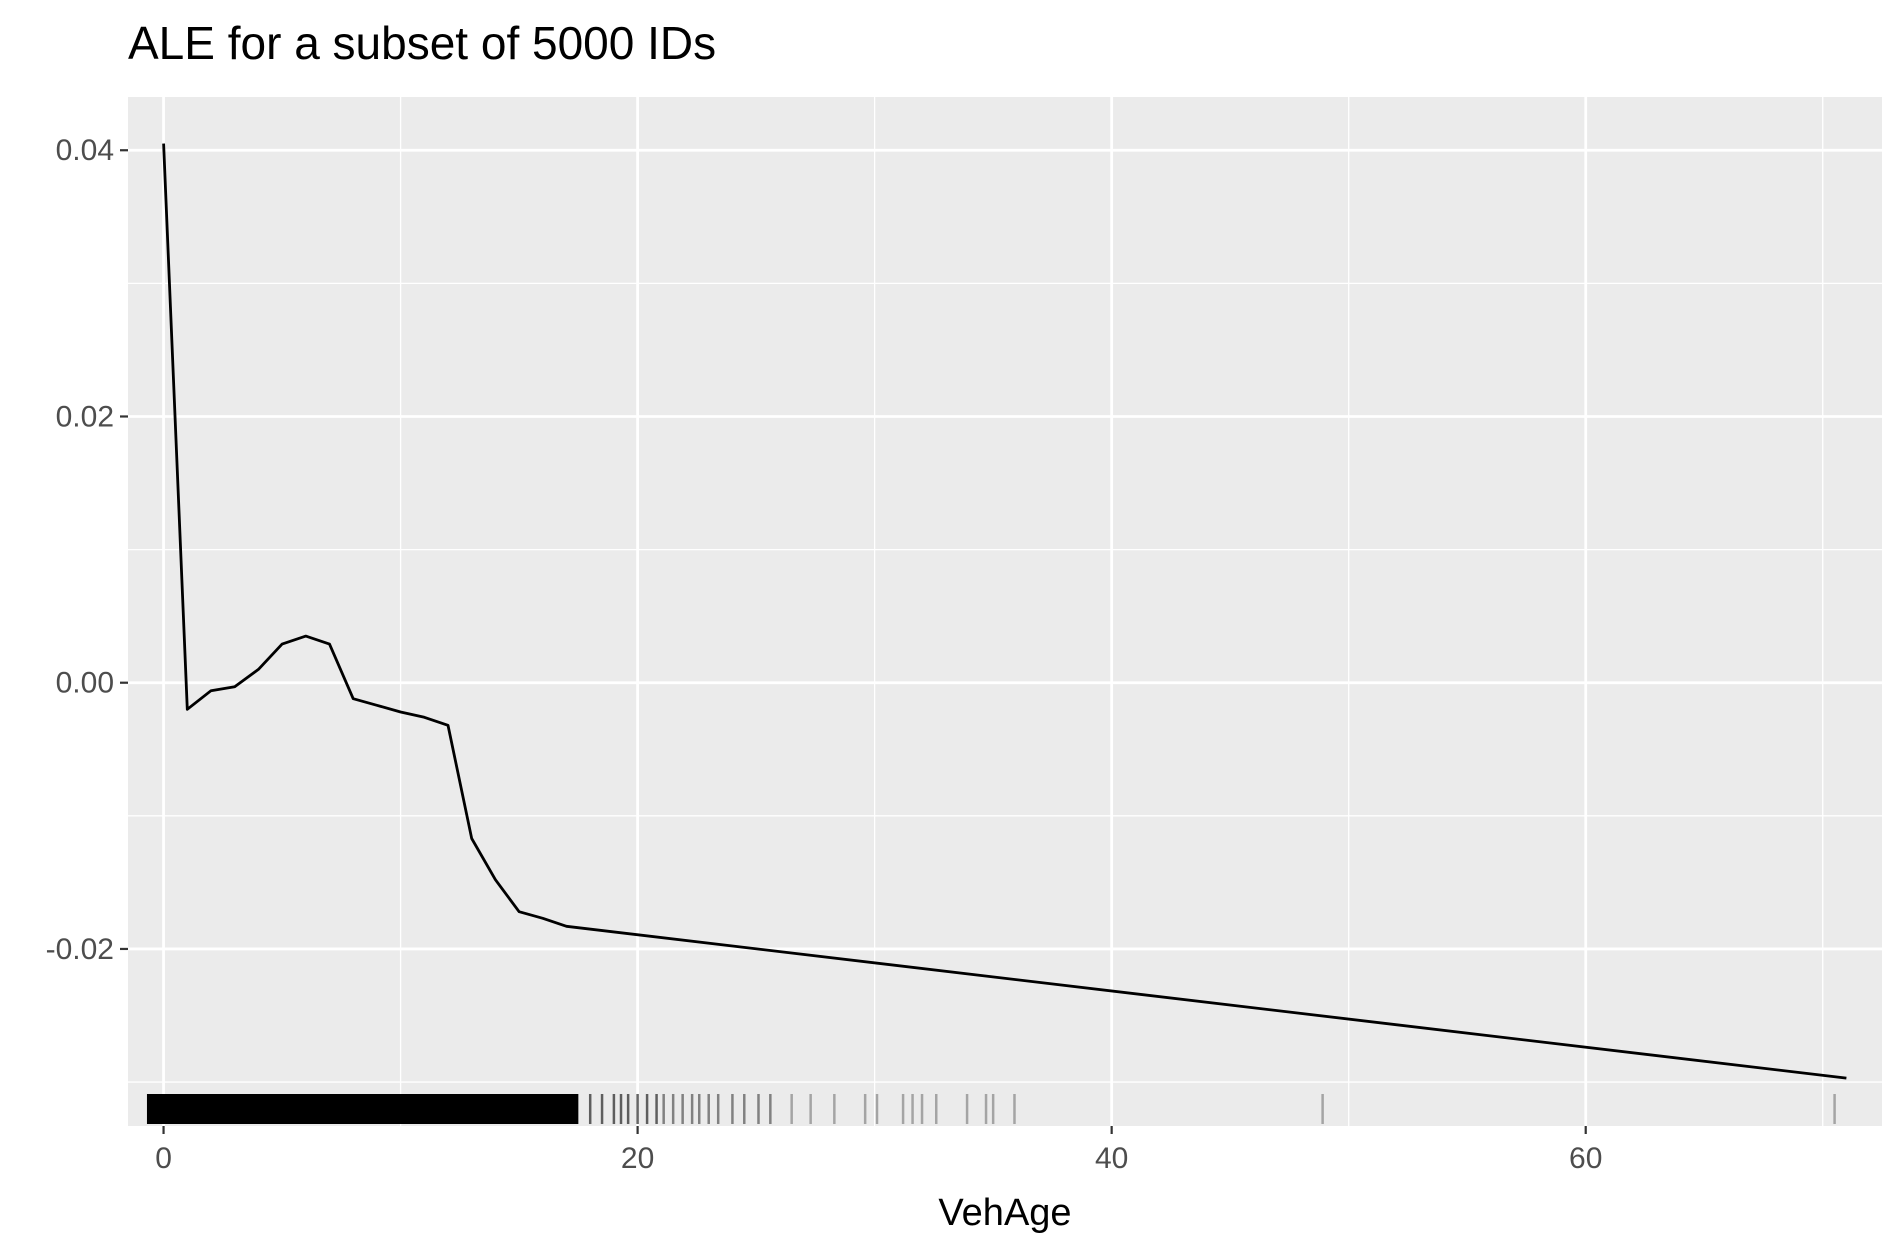  What do you see at coordinates (1004, 1213) in the screenshot?
I see `x-axis-title: VehAge` at bounding box center [1004, 1213].